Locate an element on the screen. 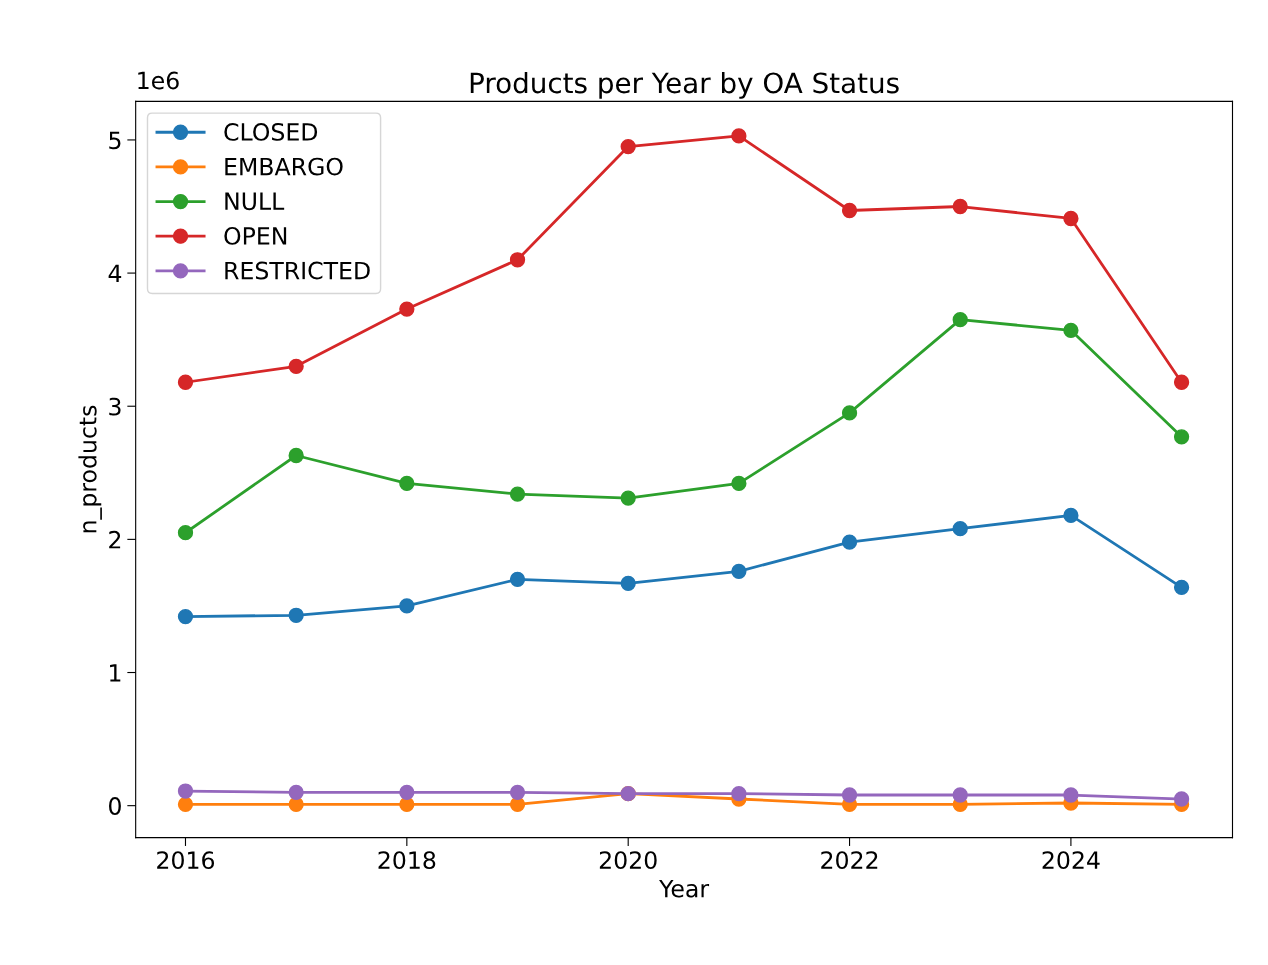  text: 1e6 is located at coordinates (158, 80).